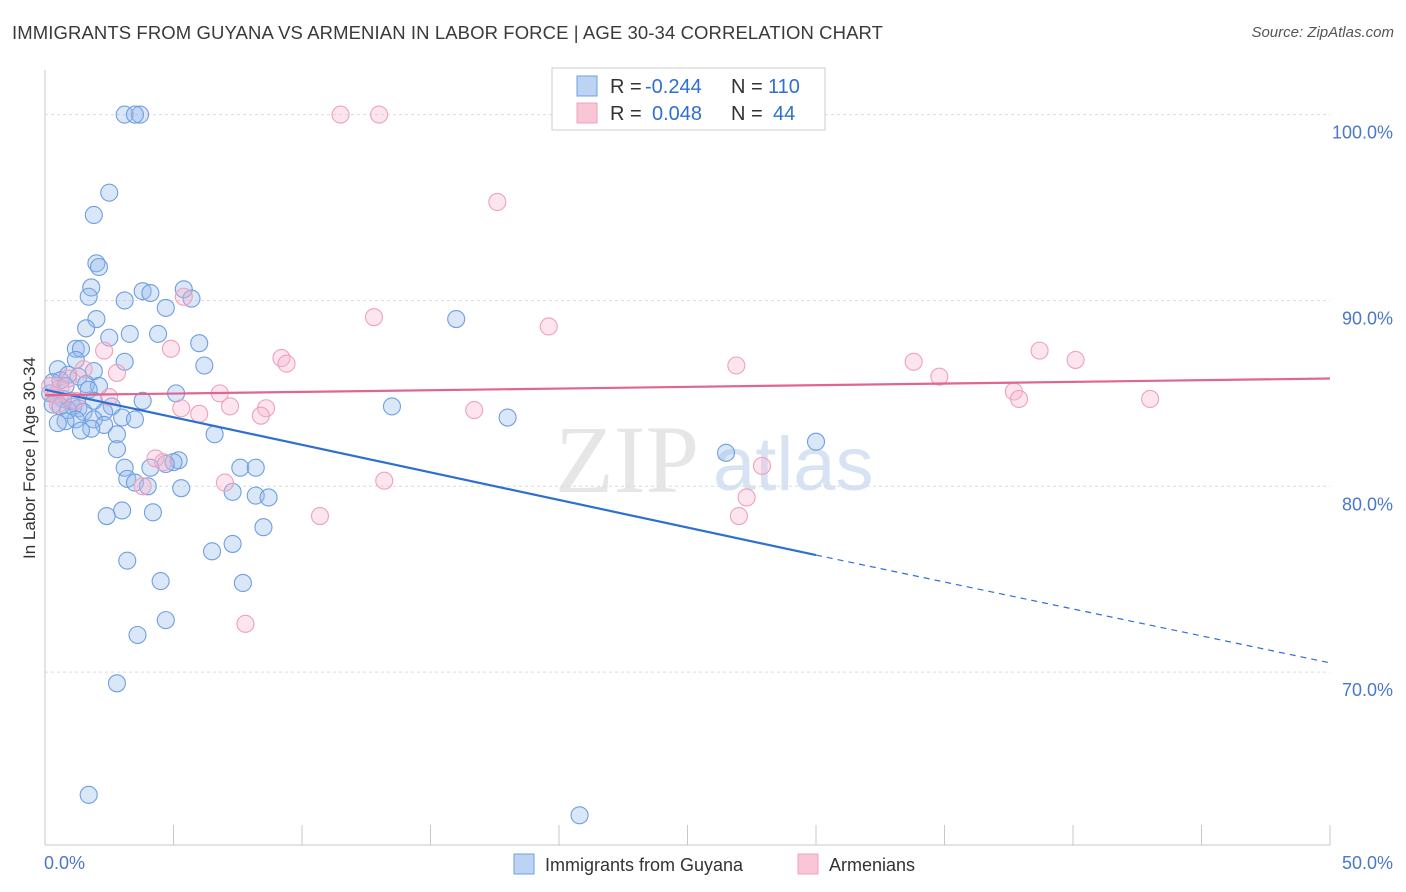 The height and width of the screenshot is (892, 1406). What do you see at coordinates (714, 459) in the screenshot?
I see `watermark: ZIP atlas` at bounding box center [714, 459].